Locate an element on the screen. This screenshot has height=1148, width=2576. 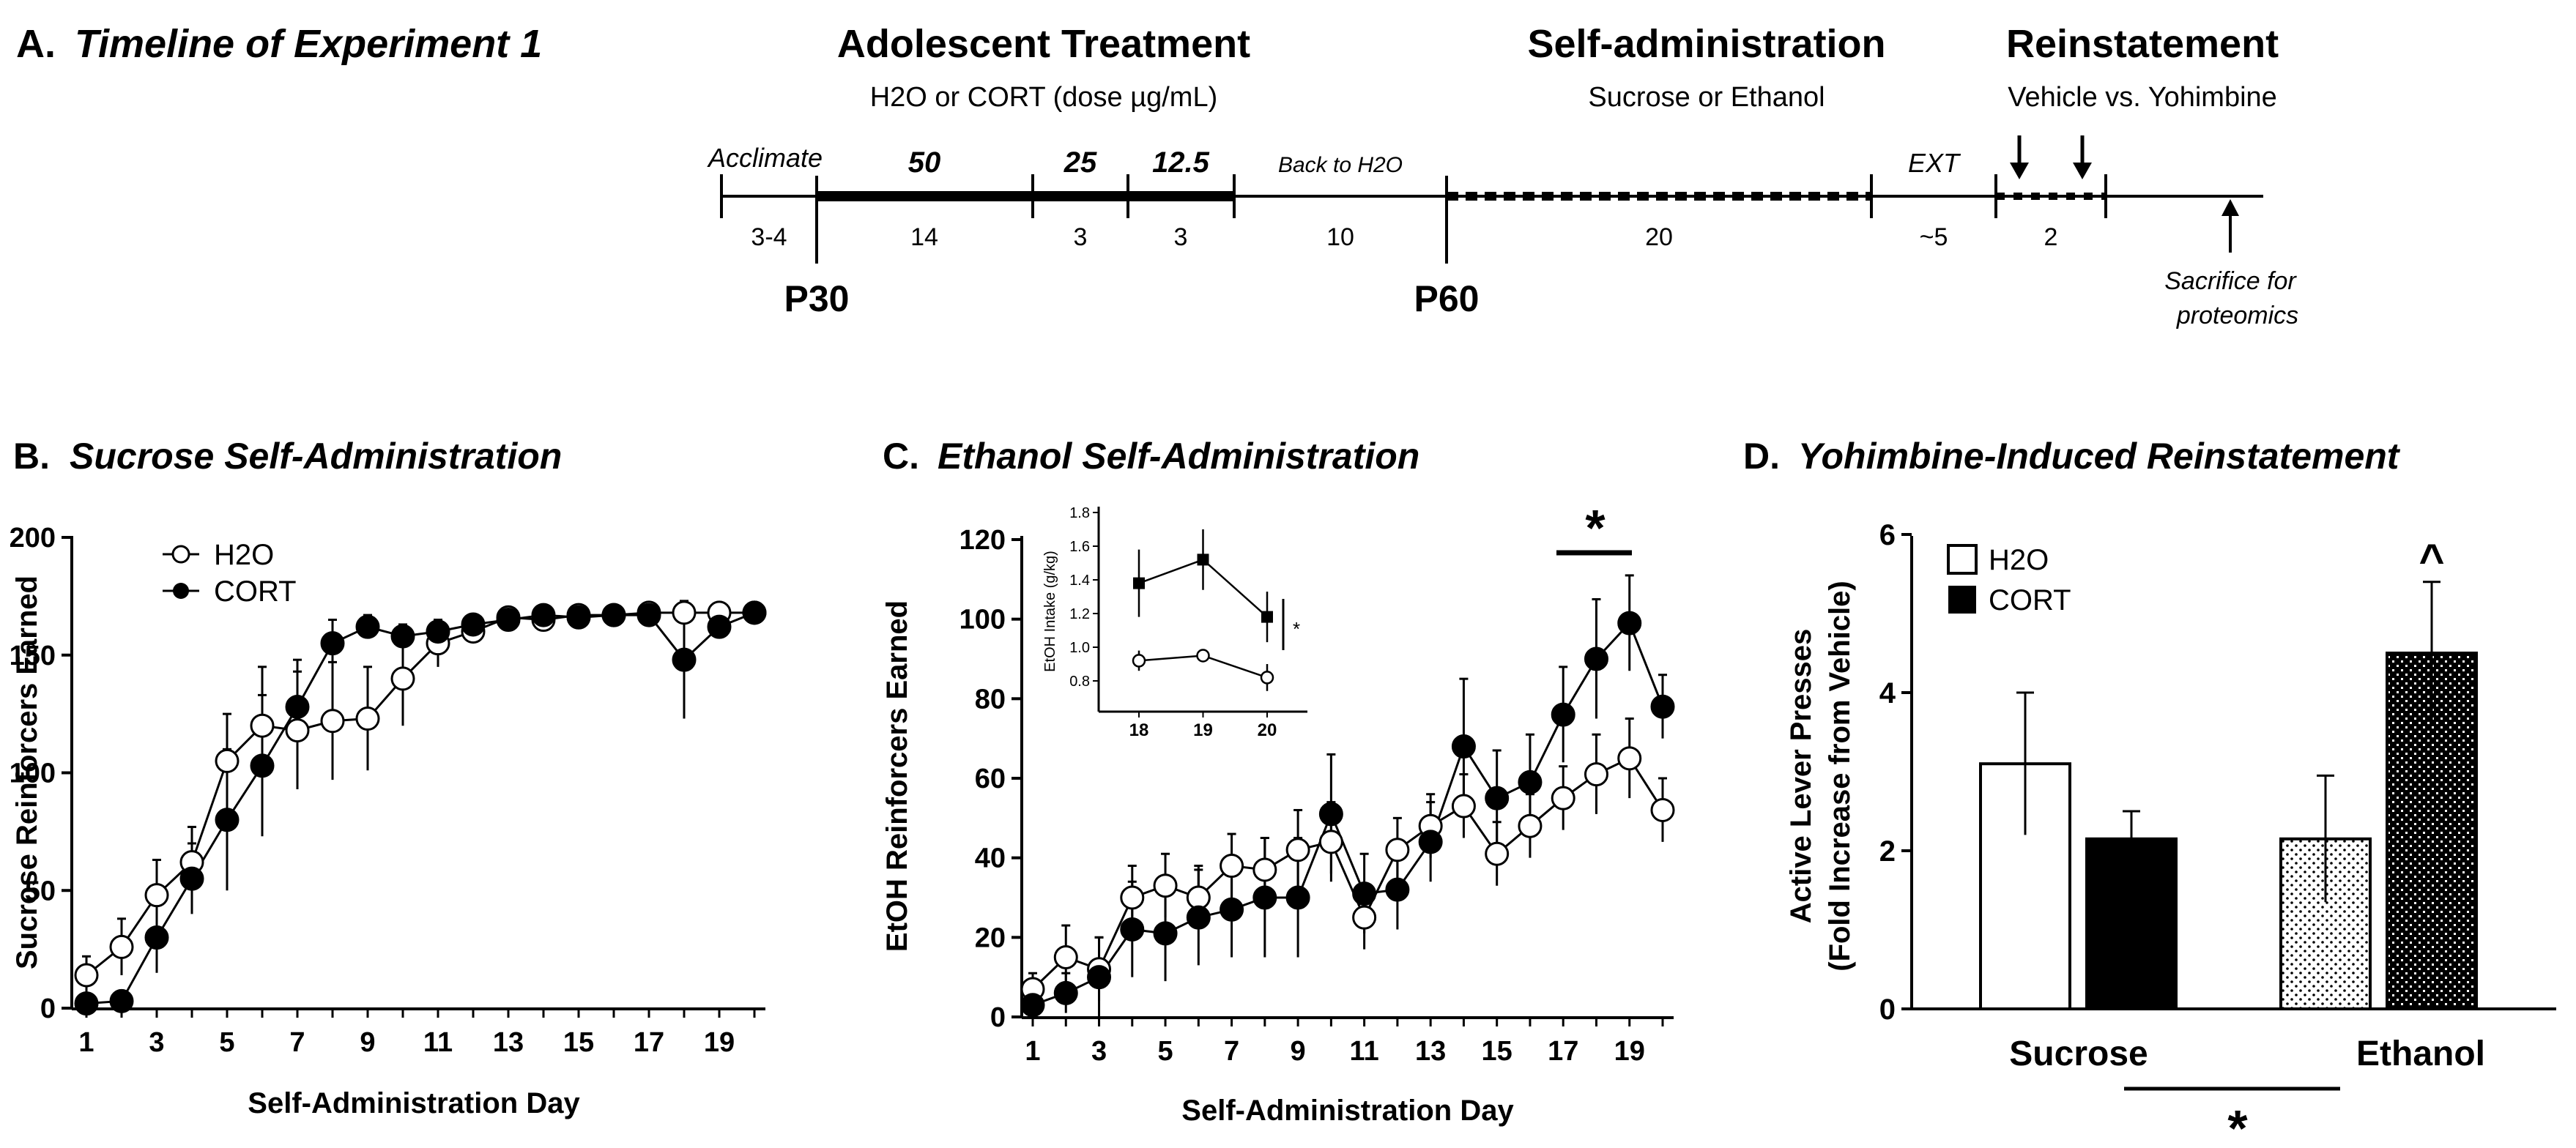
legend-label-cort: CORT is located at coordinates (255, 591).